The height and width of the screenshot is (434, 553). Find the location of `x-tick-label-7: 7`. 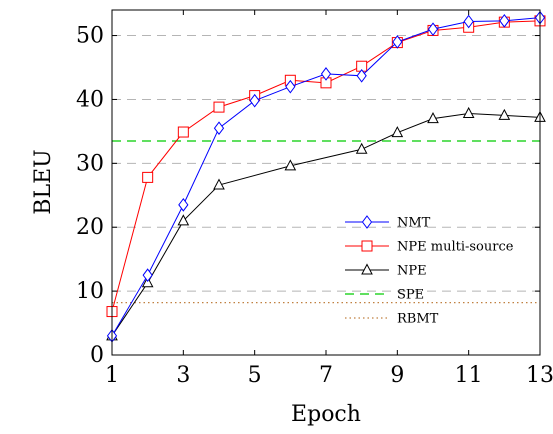

x-tick-label-7: 7 is located at coordinates (326, 375).